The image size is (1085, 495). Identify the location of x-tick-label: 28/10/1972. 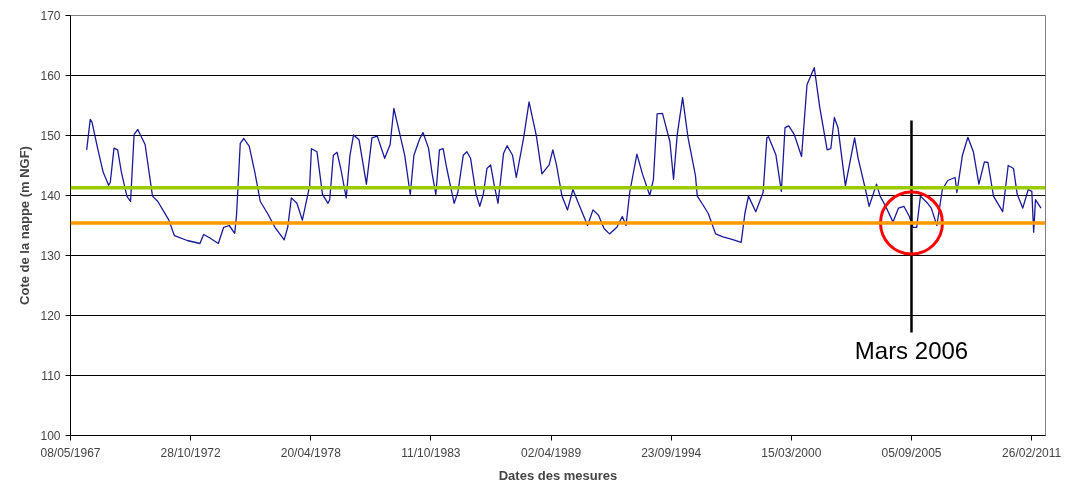
(190, 452).